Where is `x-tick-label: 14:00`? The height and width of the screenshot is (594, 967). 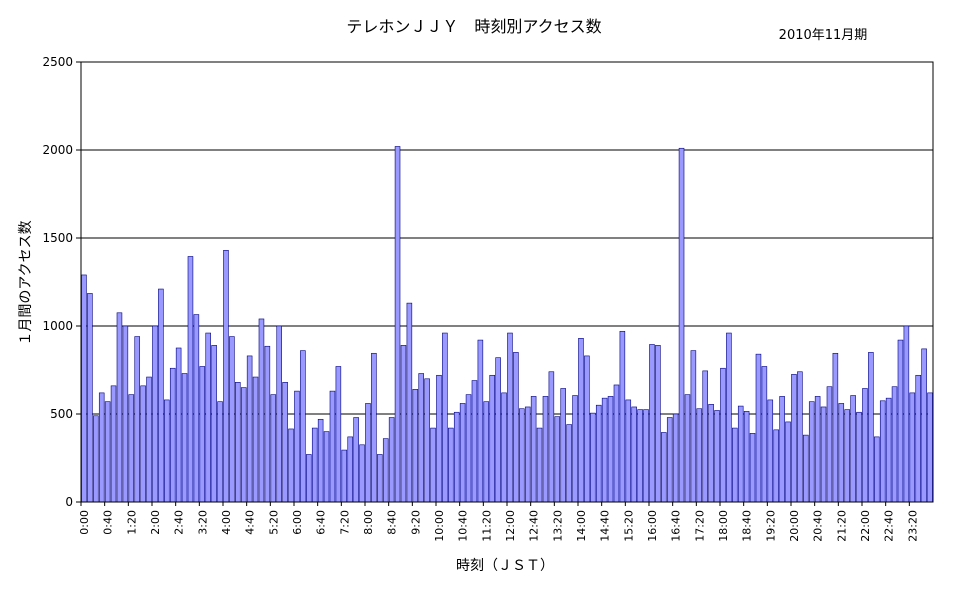
x-tick-label: 14:00 is located at coordinates (581, 526).